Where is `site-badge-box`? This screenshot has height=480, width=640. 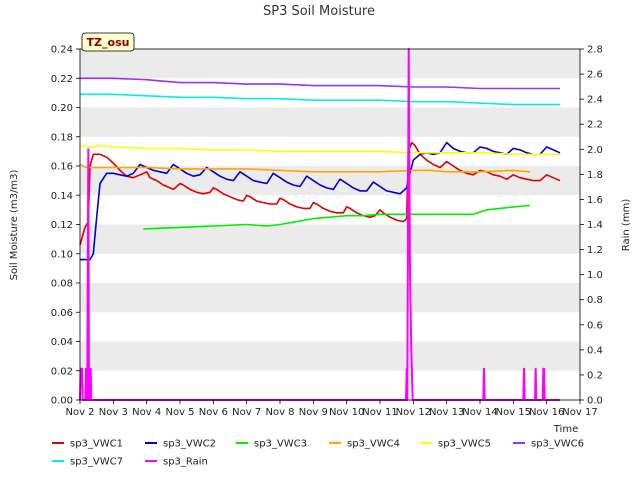 site-badge-box is located at coordinates (108, 42).